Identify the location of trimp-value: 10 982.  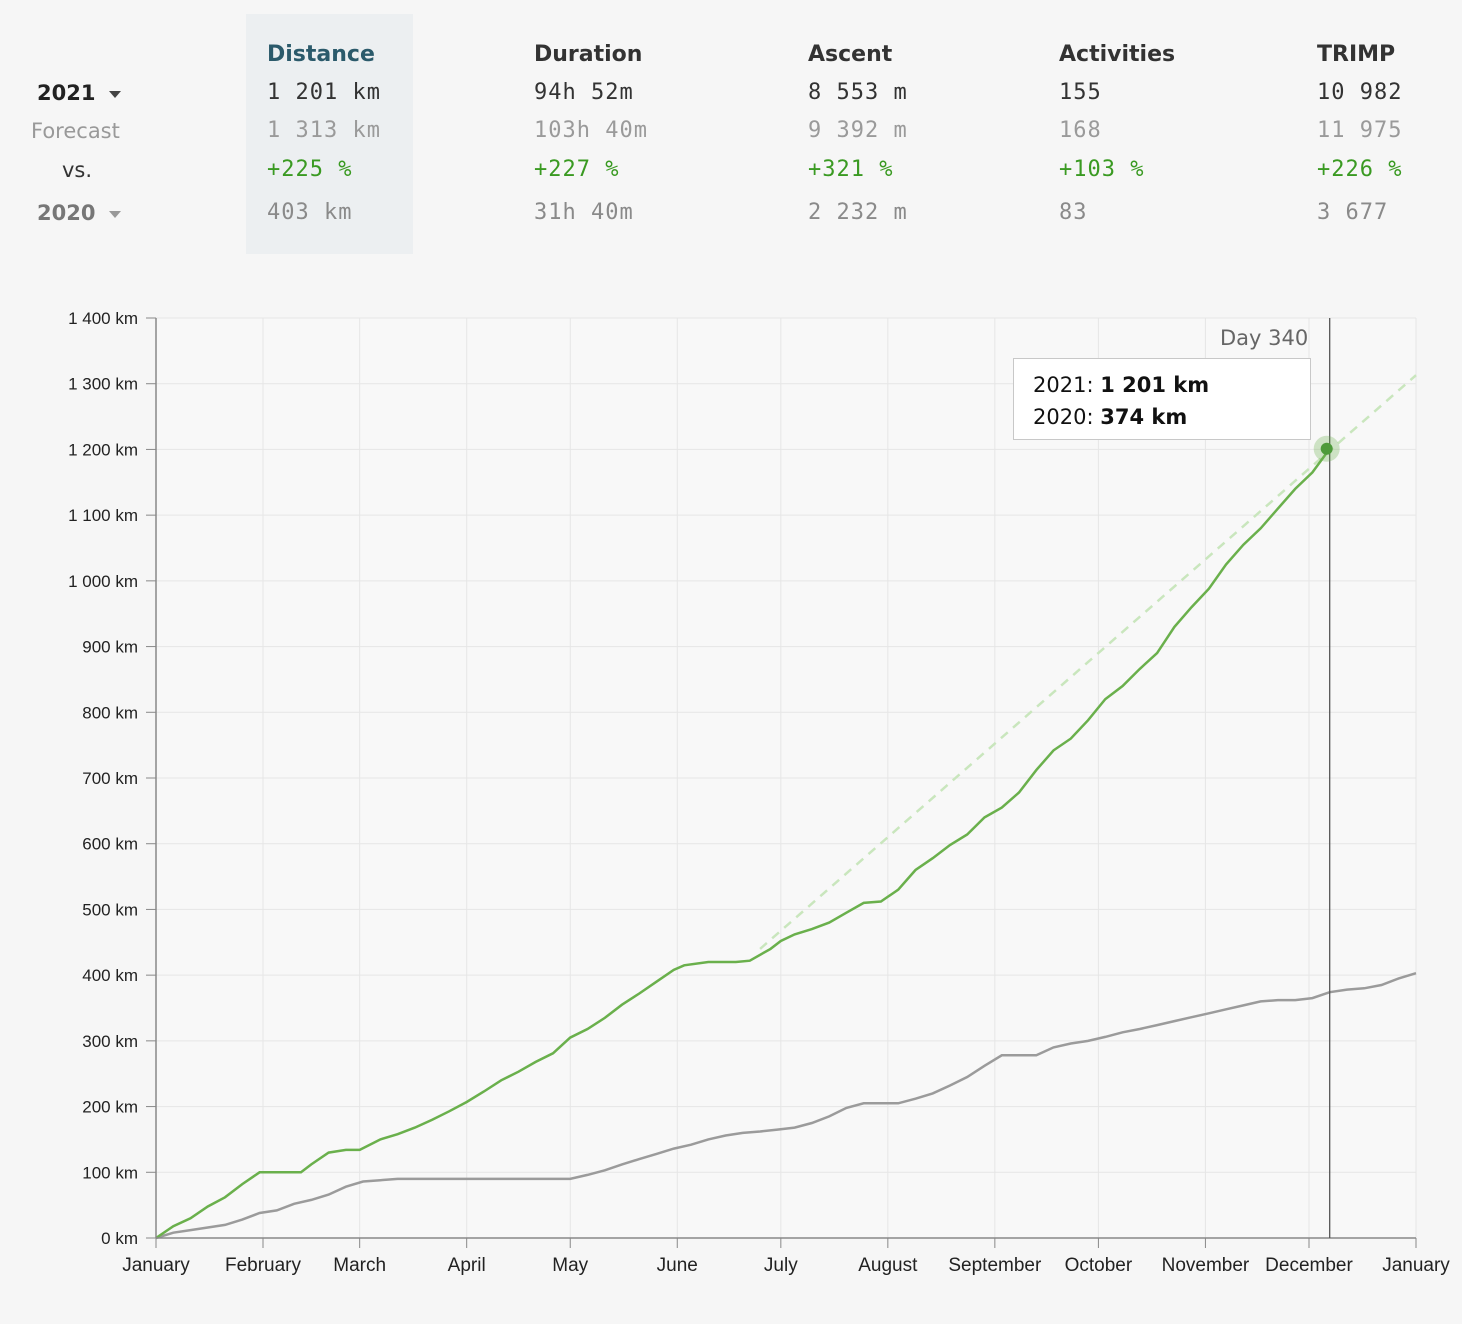
(1360, 92).